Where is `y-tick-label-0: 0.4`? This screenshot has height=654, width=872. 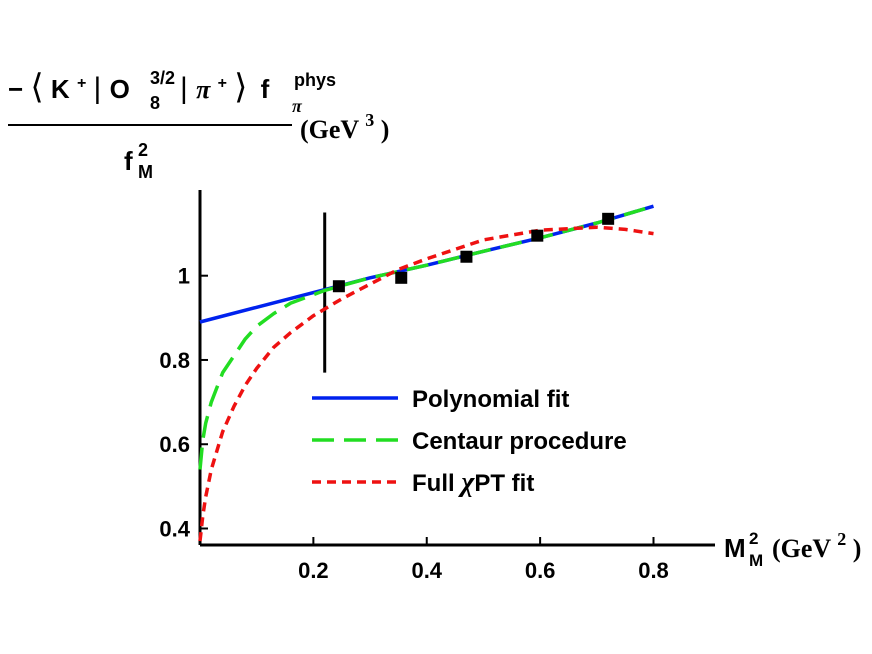
y-tick-label-0: 0.4 is located at coordinates (174, 529).